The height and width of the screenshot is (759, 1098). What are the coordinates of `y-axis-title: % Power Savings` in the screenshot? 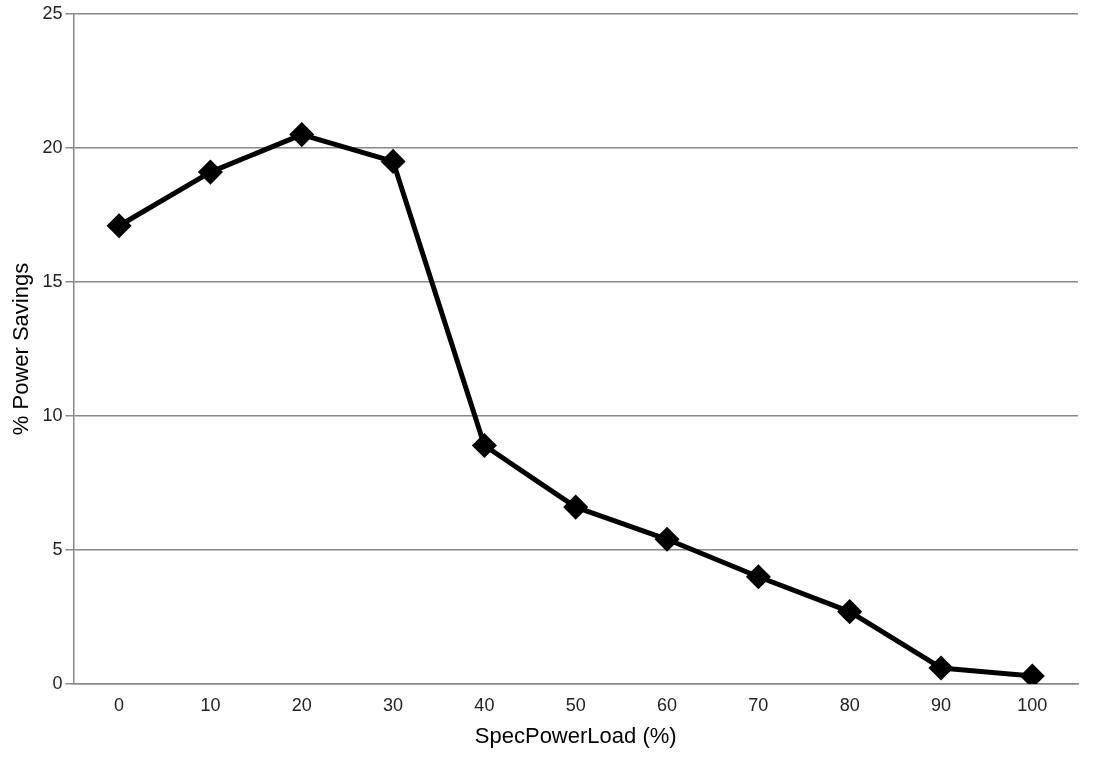 It's located at (21, 349).